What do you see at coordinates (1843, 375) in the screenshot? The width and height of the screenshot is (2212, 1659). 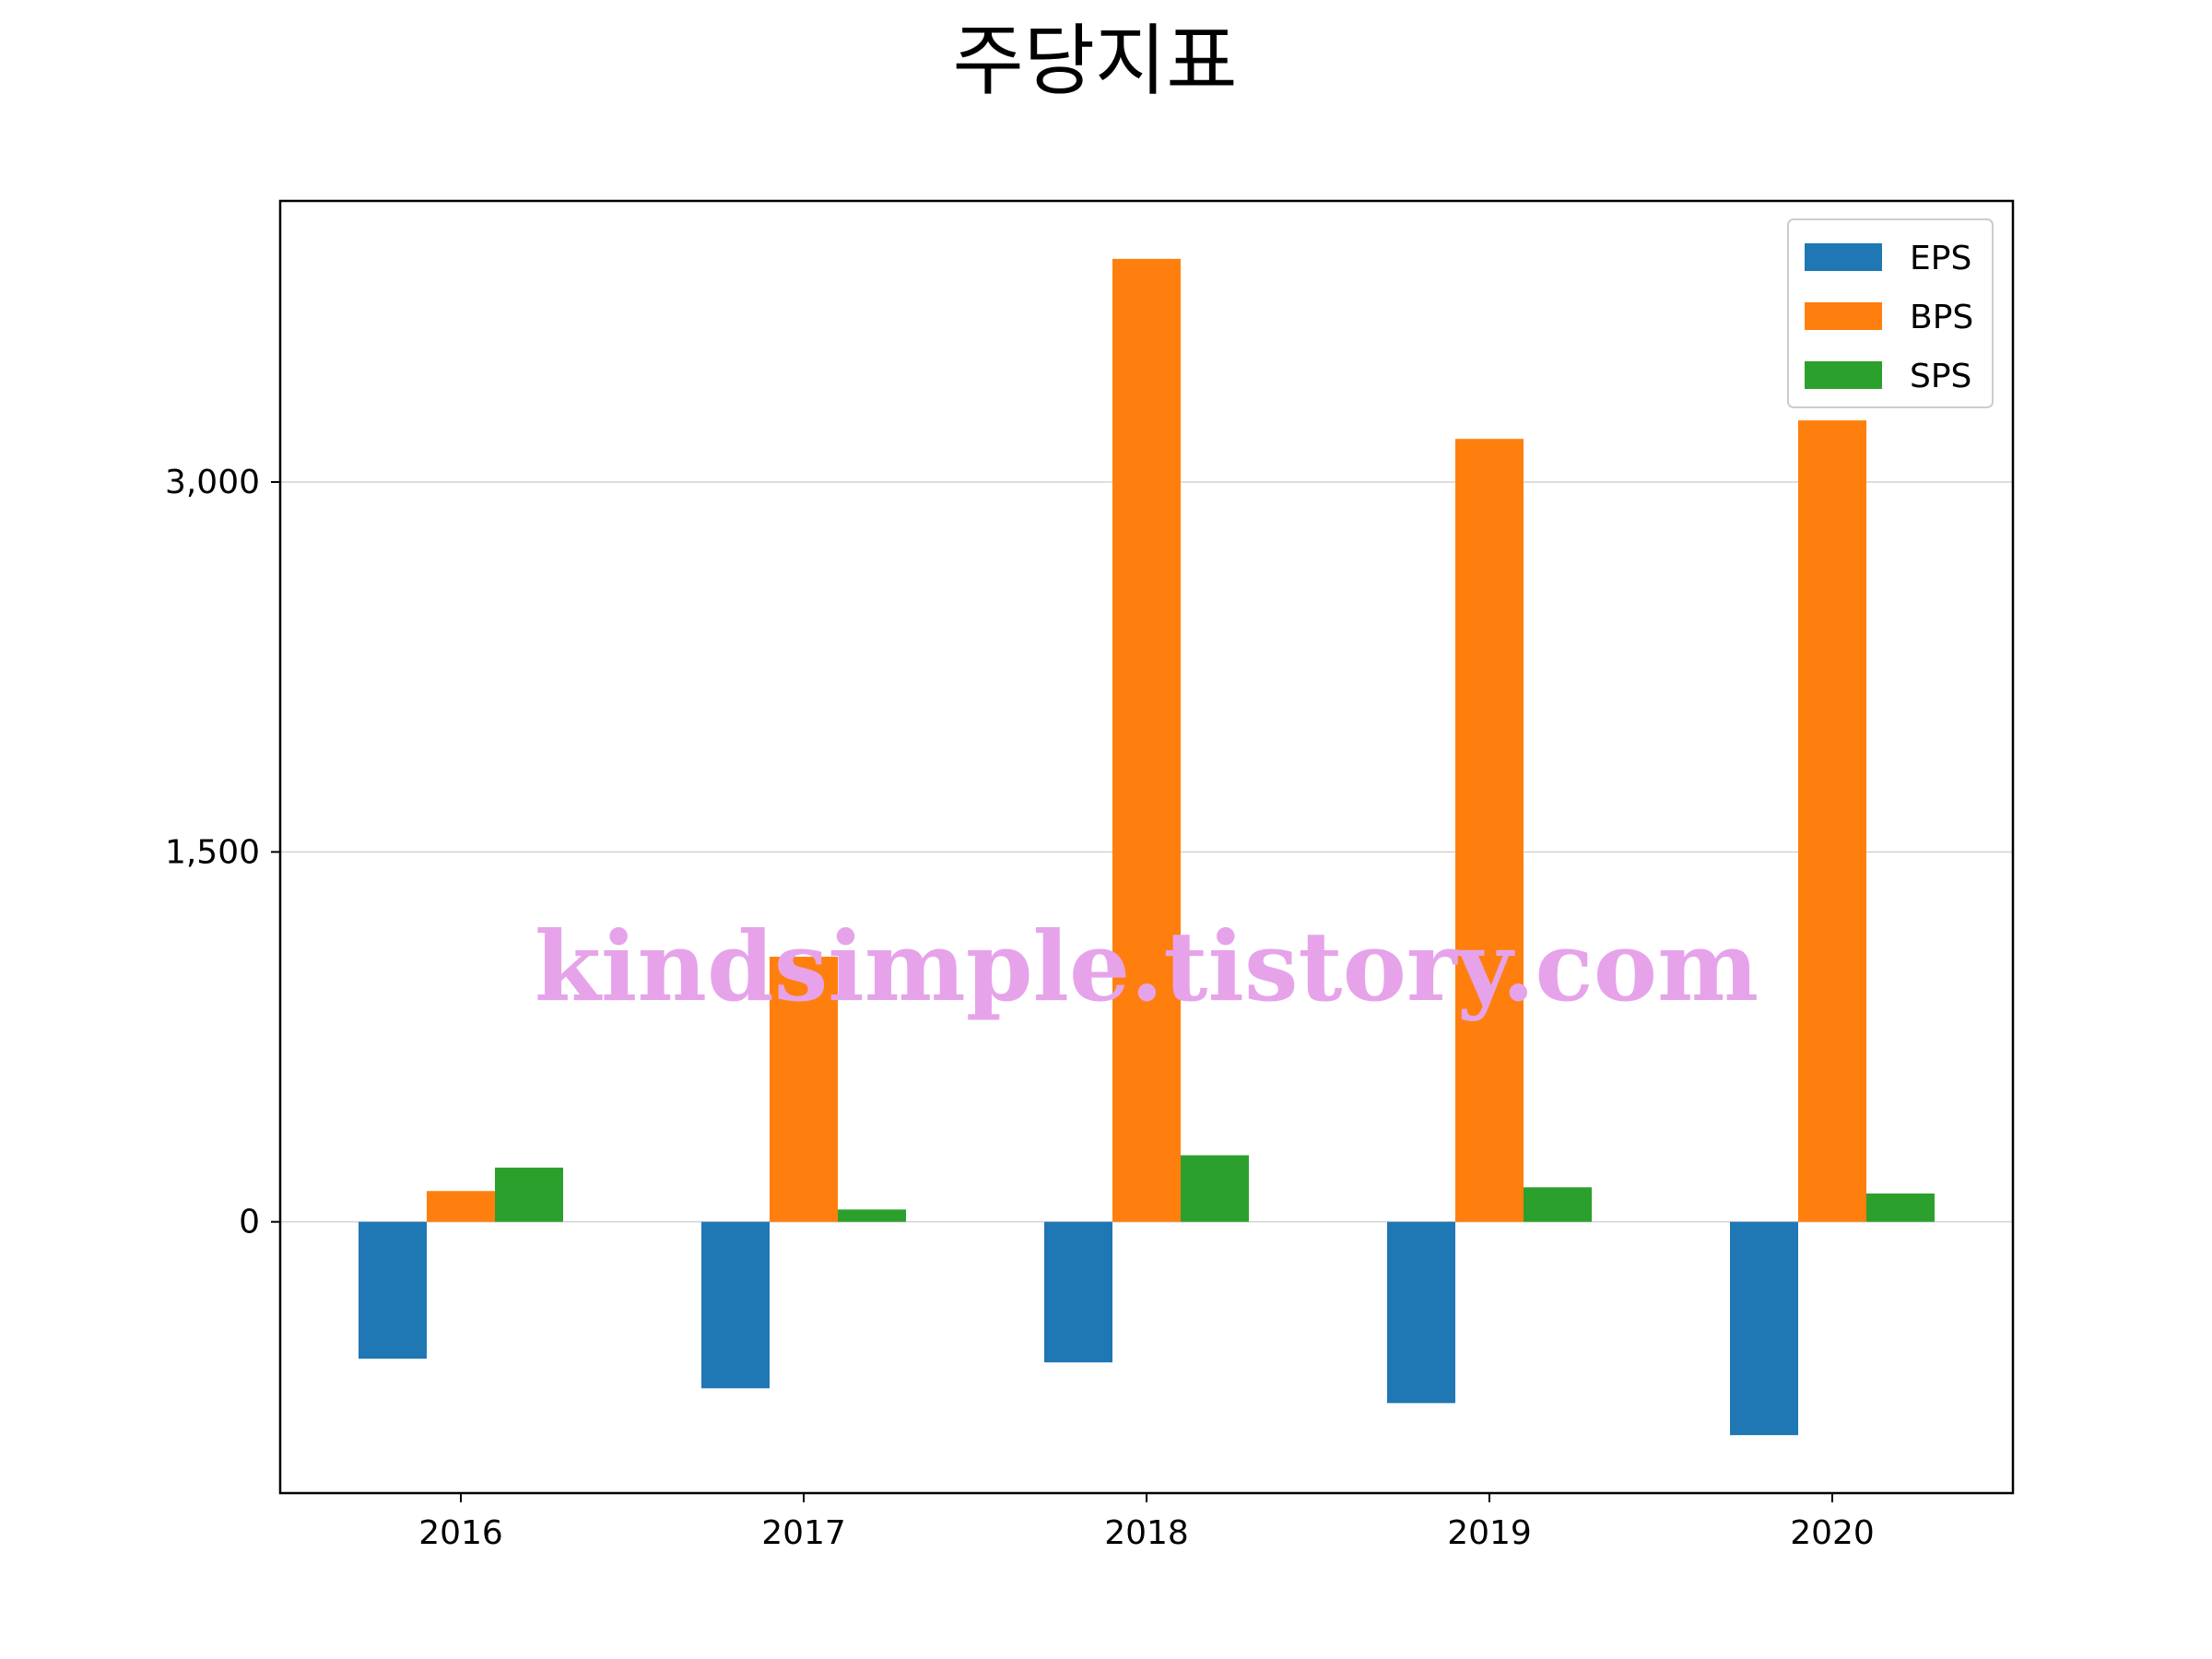 I see `legend-swatch-sps` at bounding box center [1843, 375].